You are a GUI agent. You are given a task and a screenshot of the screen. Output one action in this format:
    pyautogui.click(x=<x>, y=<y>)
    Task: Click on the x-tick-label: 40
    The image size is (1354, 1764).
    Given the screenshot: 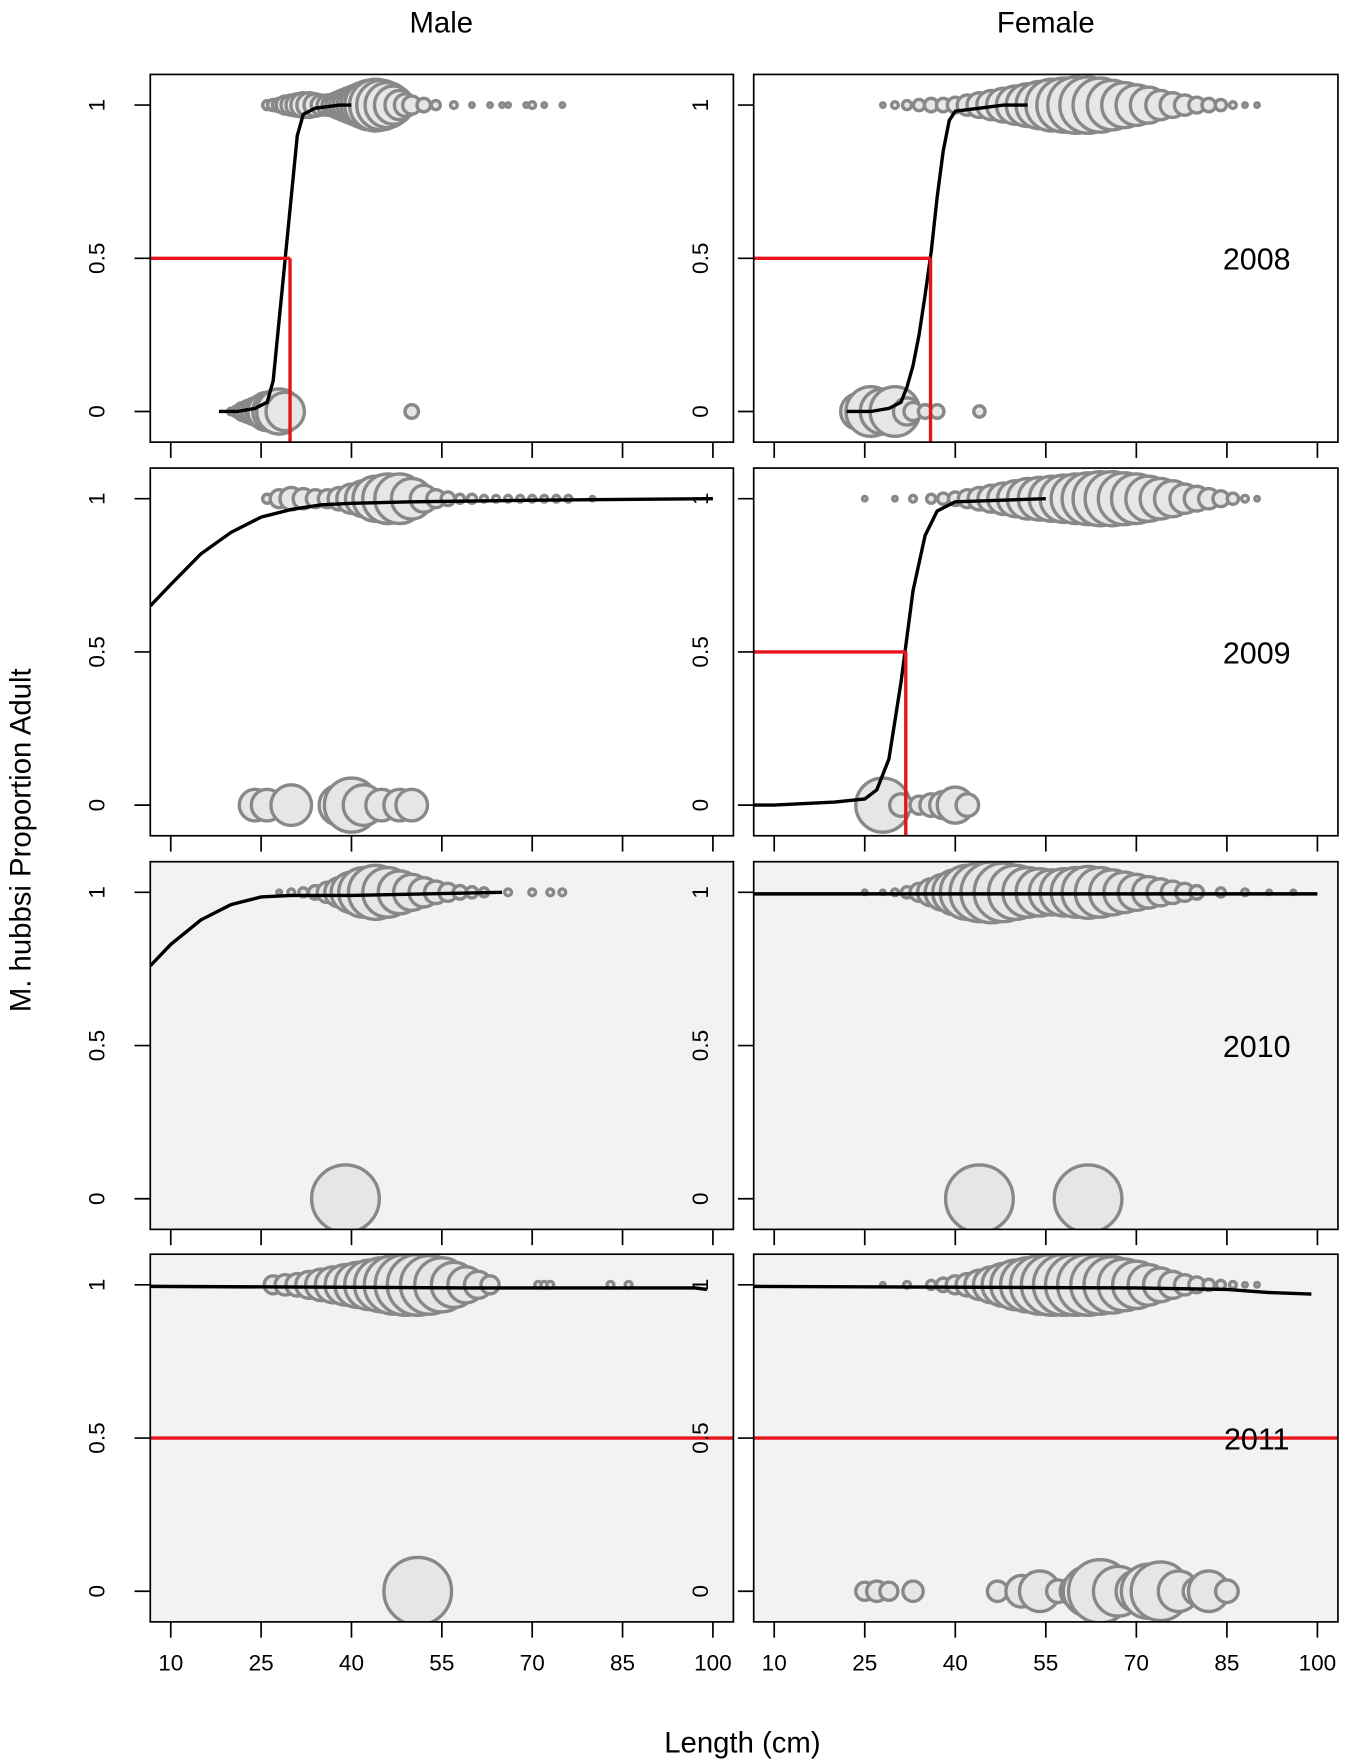 What is the action you would take?
    pyautogui.click(x=351, y=1663)
    